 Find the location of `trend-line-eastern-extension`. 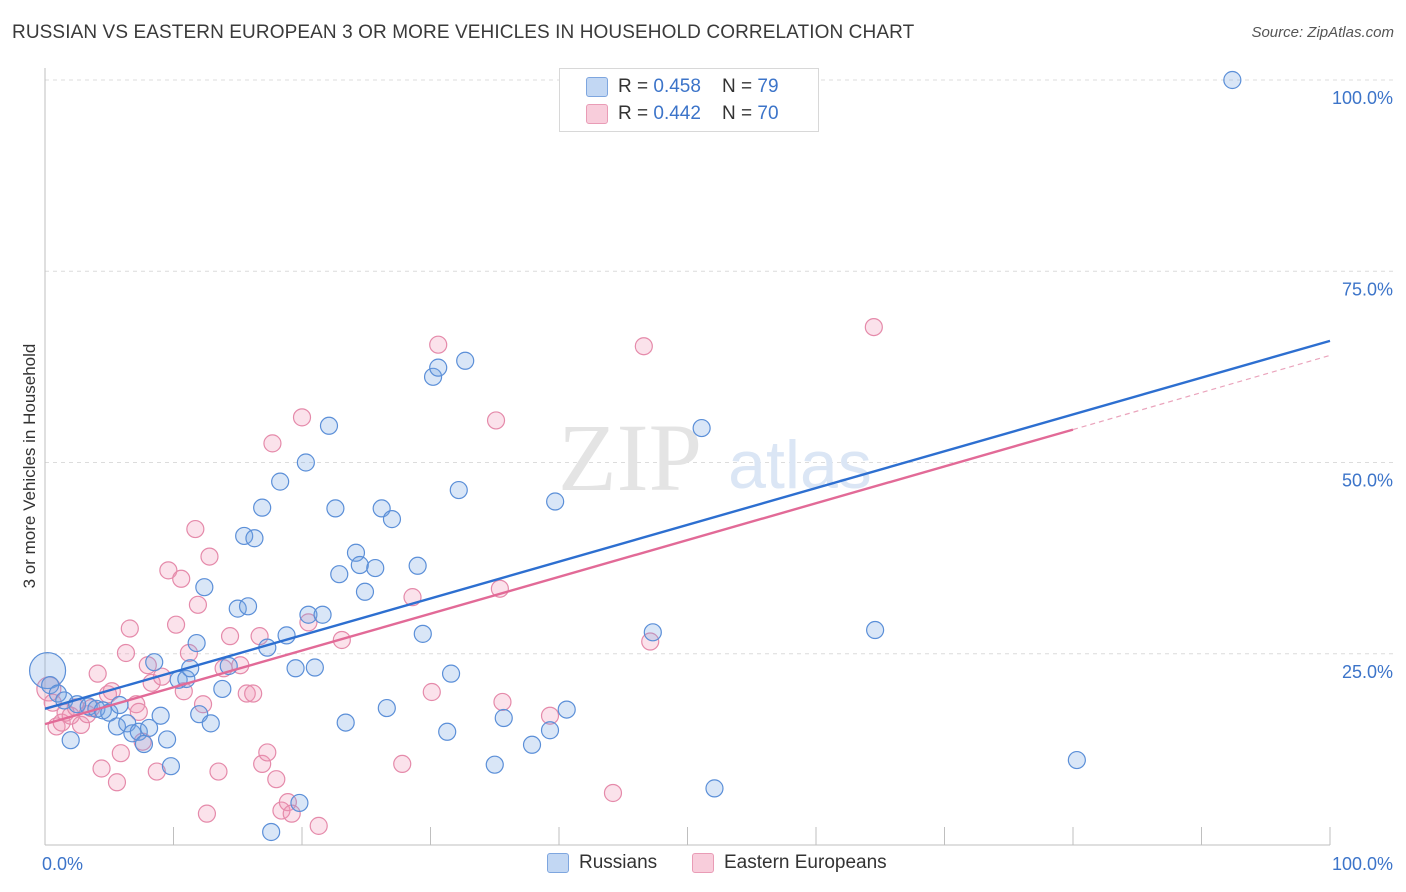

trend-line-eastern-extension is located at coordinates (1201, 392).